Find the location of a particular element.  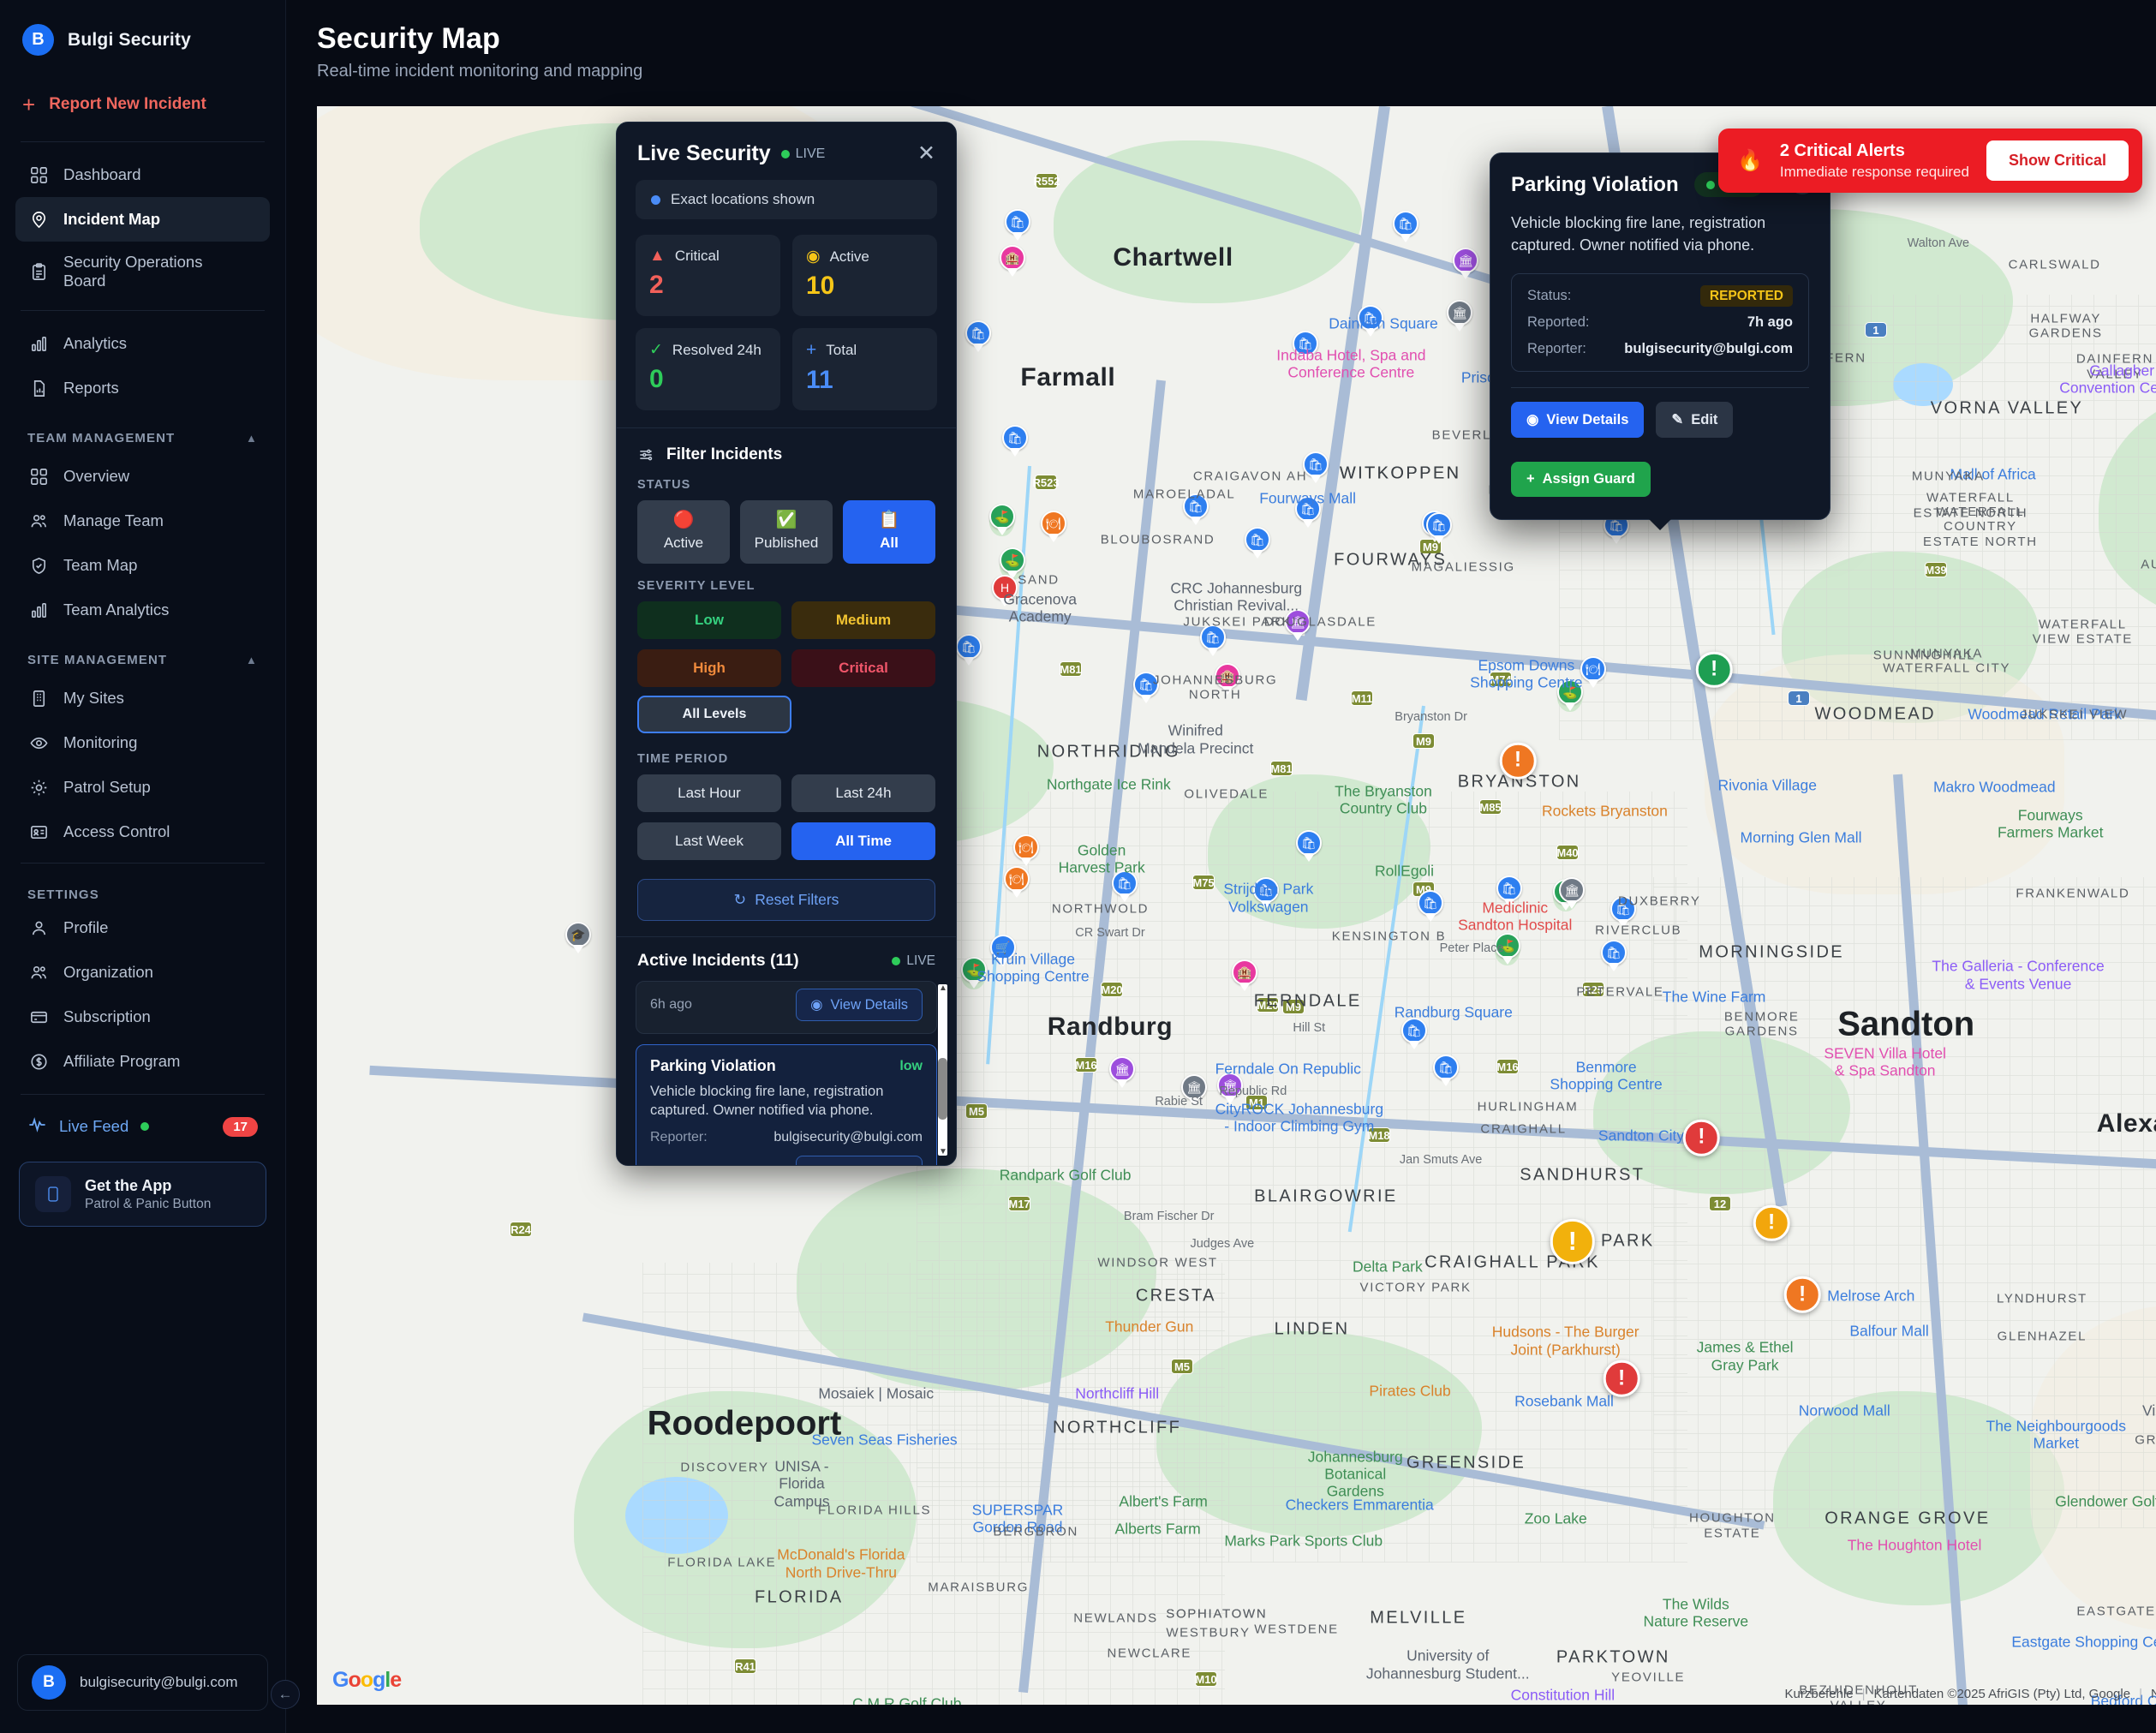

sidebar-item-organization: Organization is located at coordinates (142, 972).